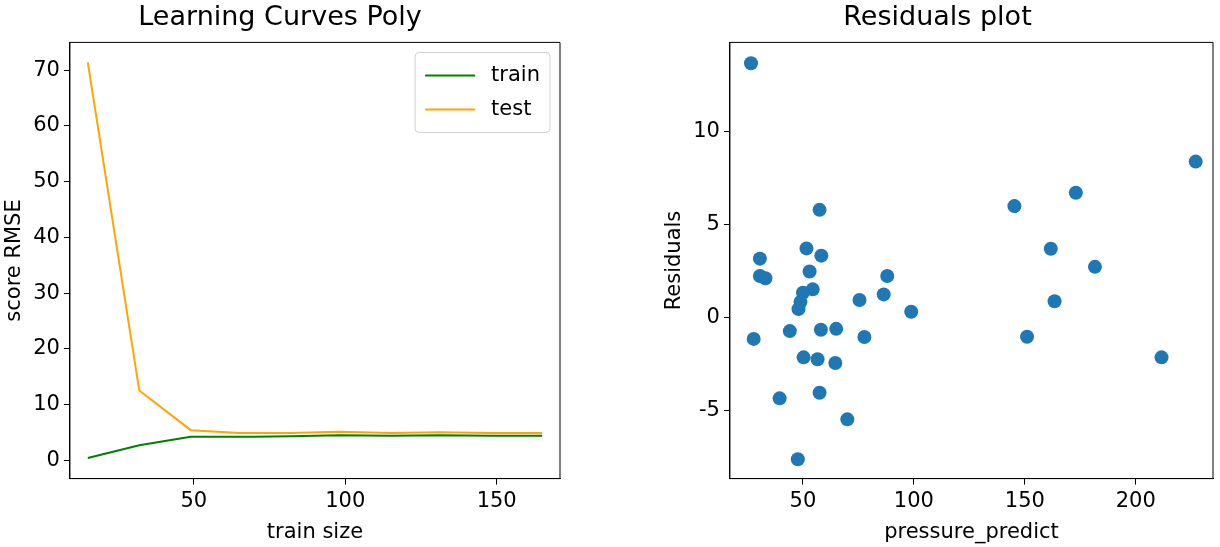 The image size is (1220, 547). What do you see at coordinates (516, 73) in the screenshot?
I see `legend-label: train` at bounding box center [516, 73].